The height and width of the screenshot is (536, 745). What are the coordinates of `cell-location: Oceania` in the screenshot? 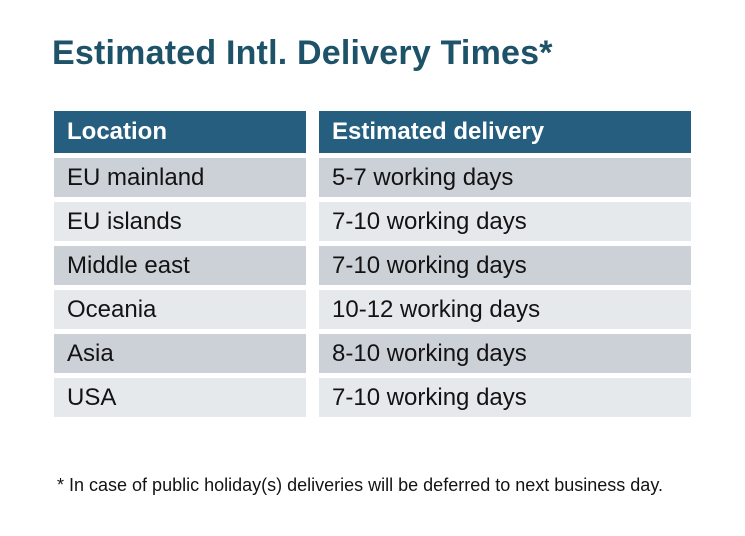 It's located at (180, 309).